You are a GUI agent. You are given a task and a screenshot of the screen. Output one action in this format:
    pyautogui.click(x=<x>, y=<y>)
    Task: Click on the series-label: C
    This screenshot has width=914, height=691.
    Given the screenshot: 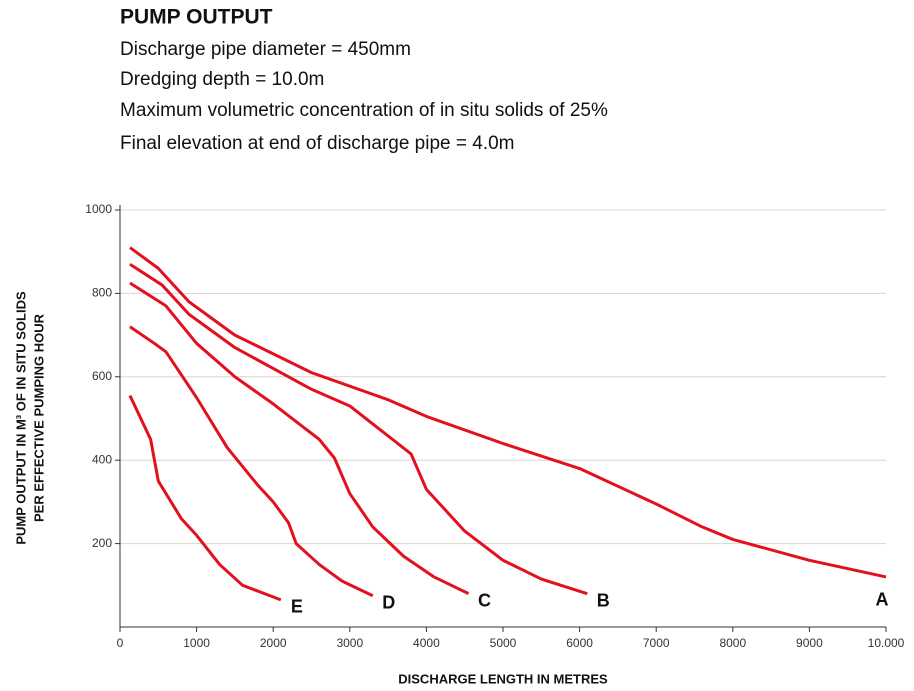 What is the action you would take?
    pyautogui.click(x=484, y=600)
    